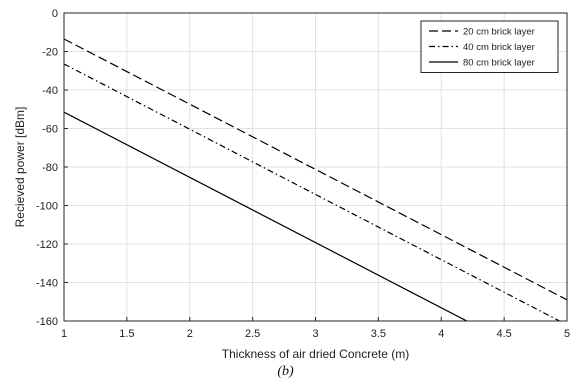 The image size is (571, 385). I want to click on x-tick-label: 4.5, so click(503, 334).